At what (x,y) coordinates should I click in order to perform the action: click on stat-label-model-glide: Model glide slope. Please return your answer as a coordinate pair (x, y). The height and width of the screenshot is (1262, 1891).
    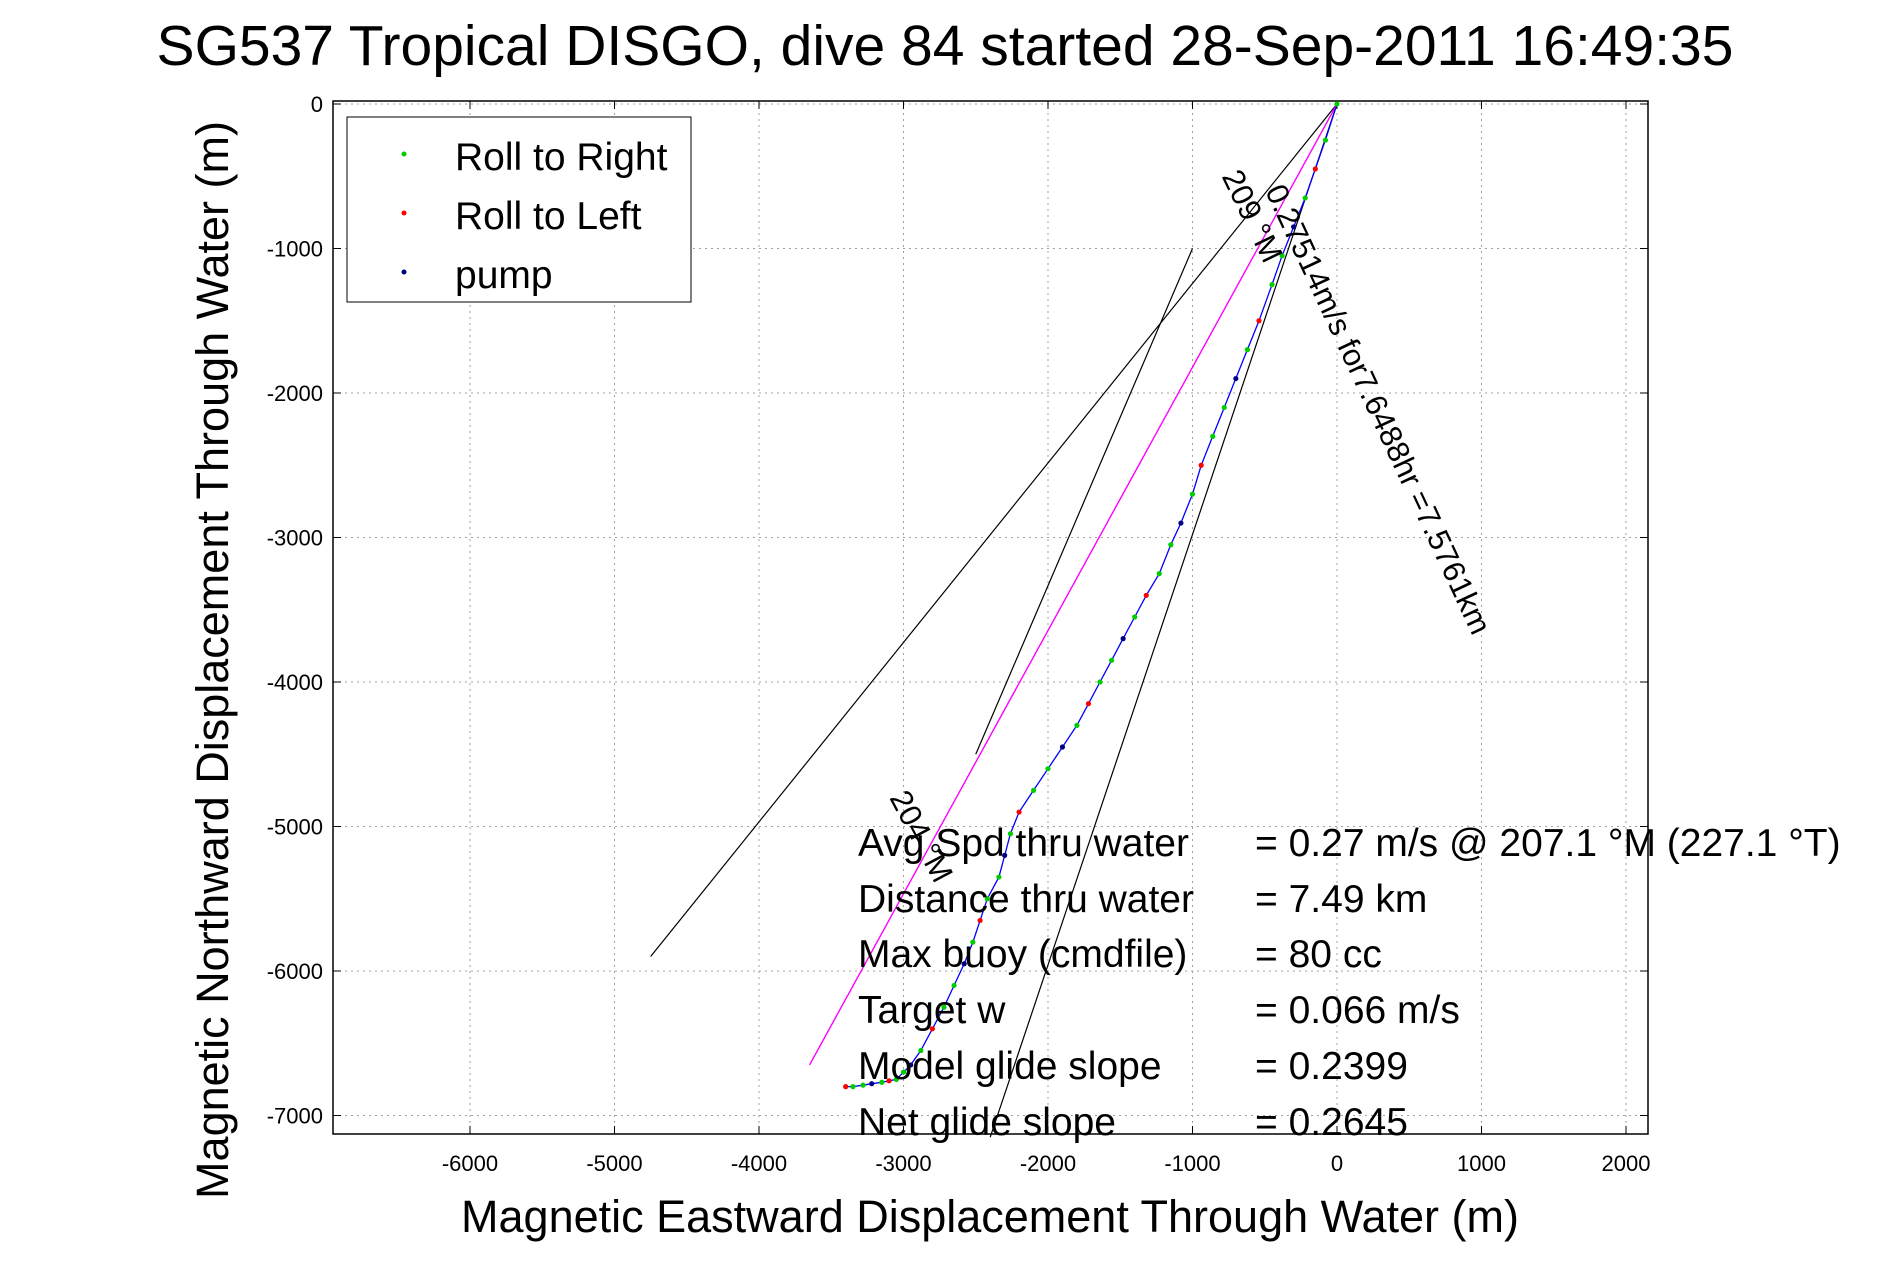
    Looking at the image, I should click on (1010, 1066).